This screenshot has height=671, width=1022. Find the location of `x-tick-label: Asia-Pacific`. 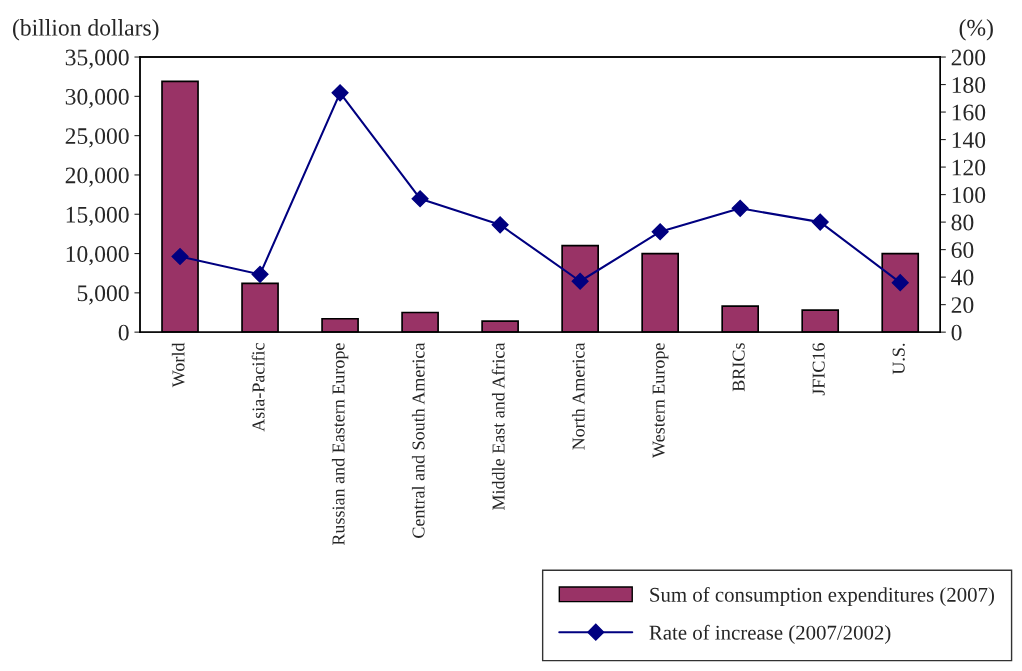

x-tick-label: Asia-Pacific is located at coordinates (258, 387).